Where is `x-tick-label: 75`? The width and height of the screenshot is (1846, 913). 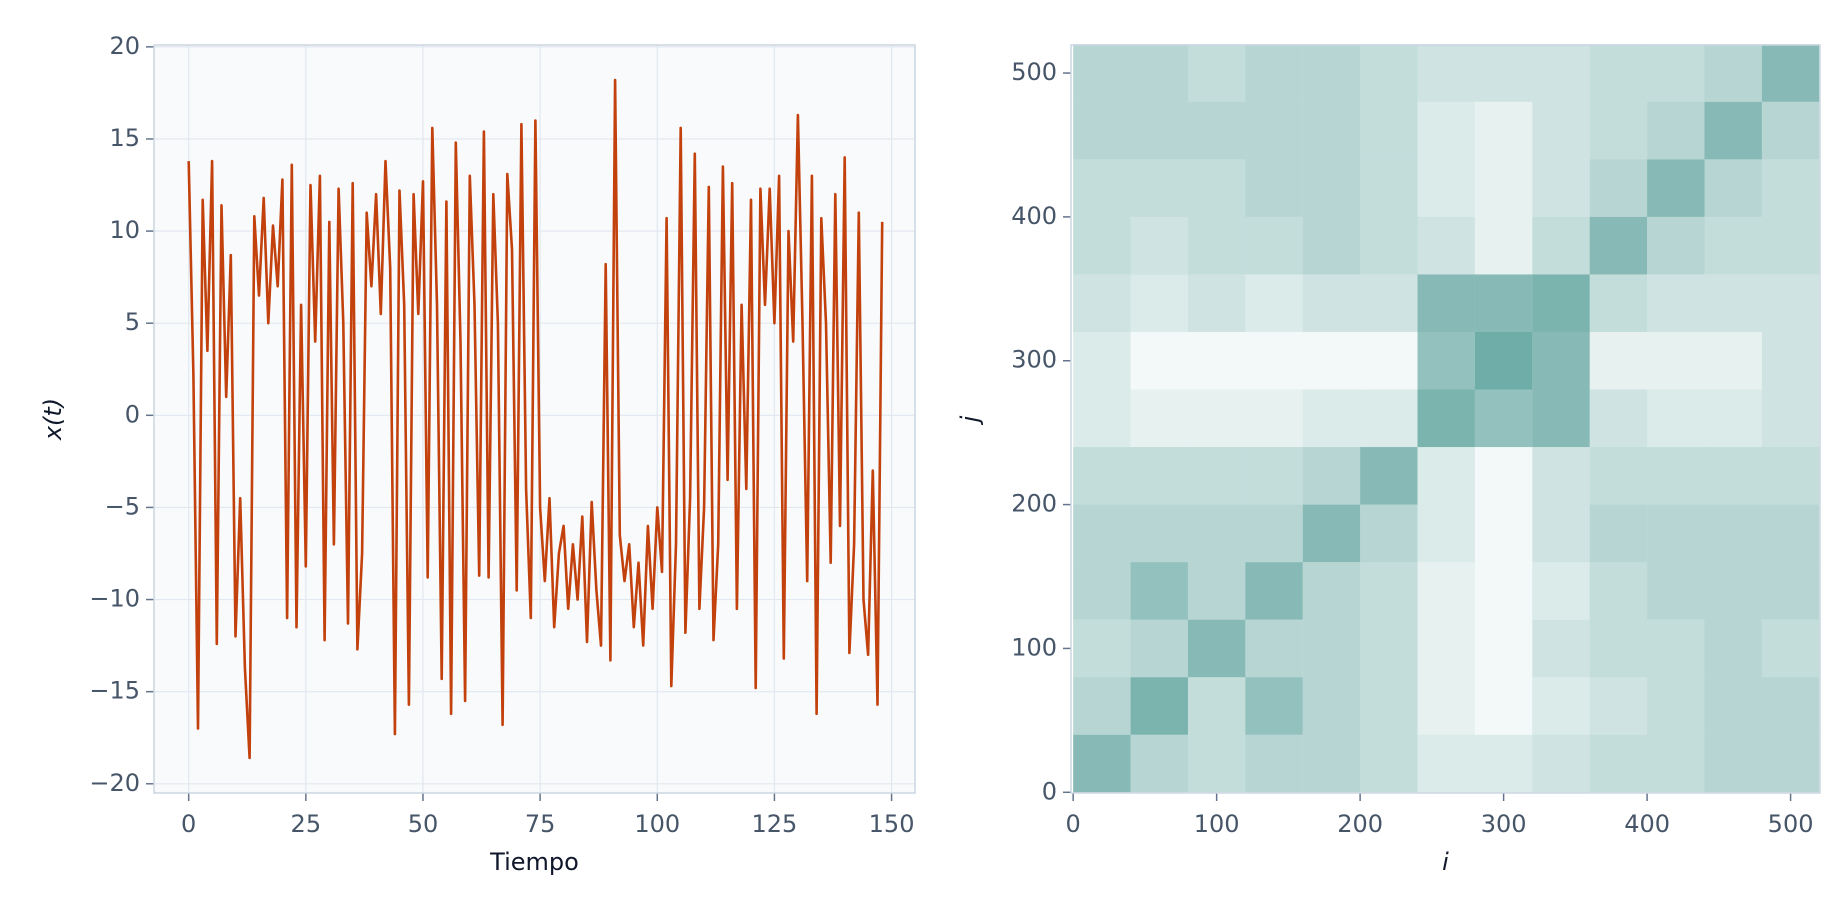 x-tick-label: 75 is located at coordinates (540, 824).